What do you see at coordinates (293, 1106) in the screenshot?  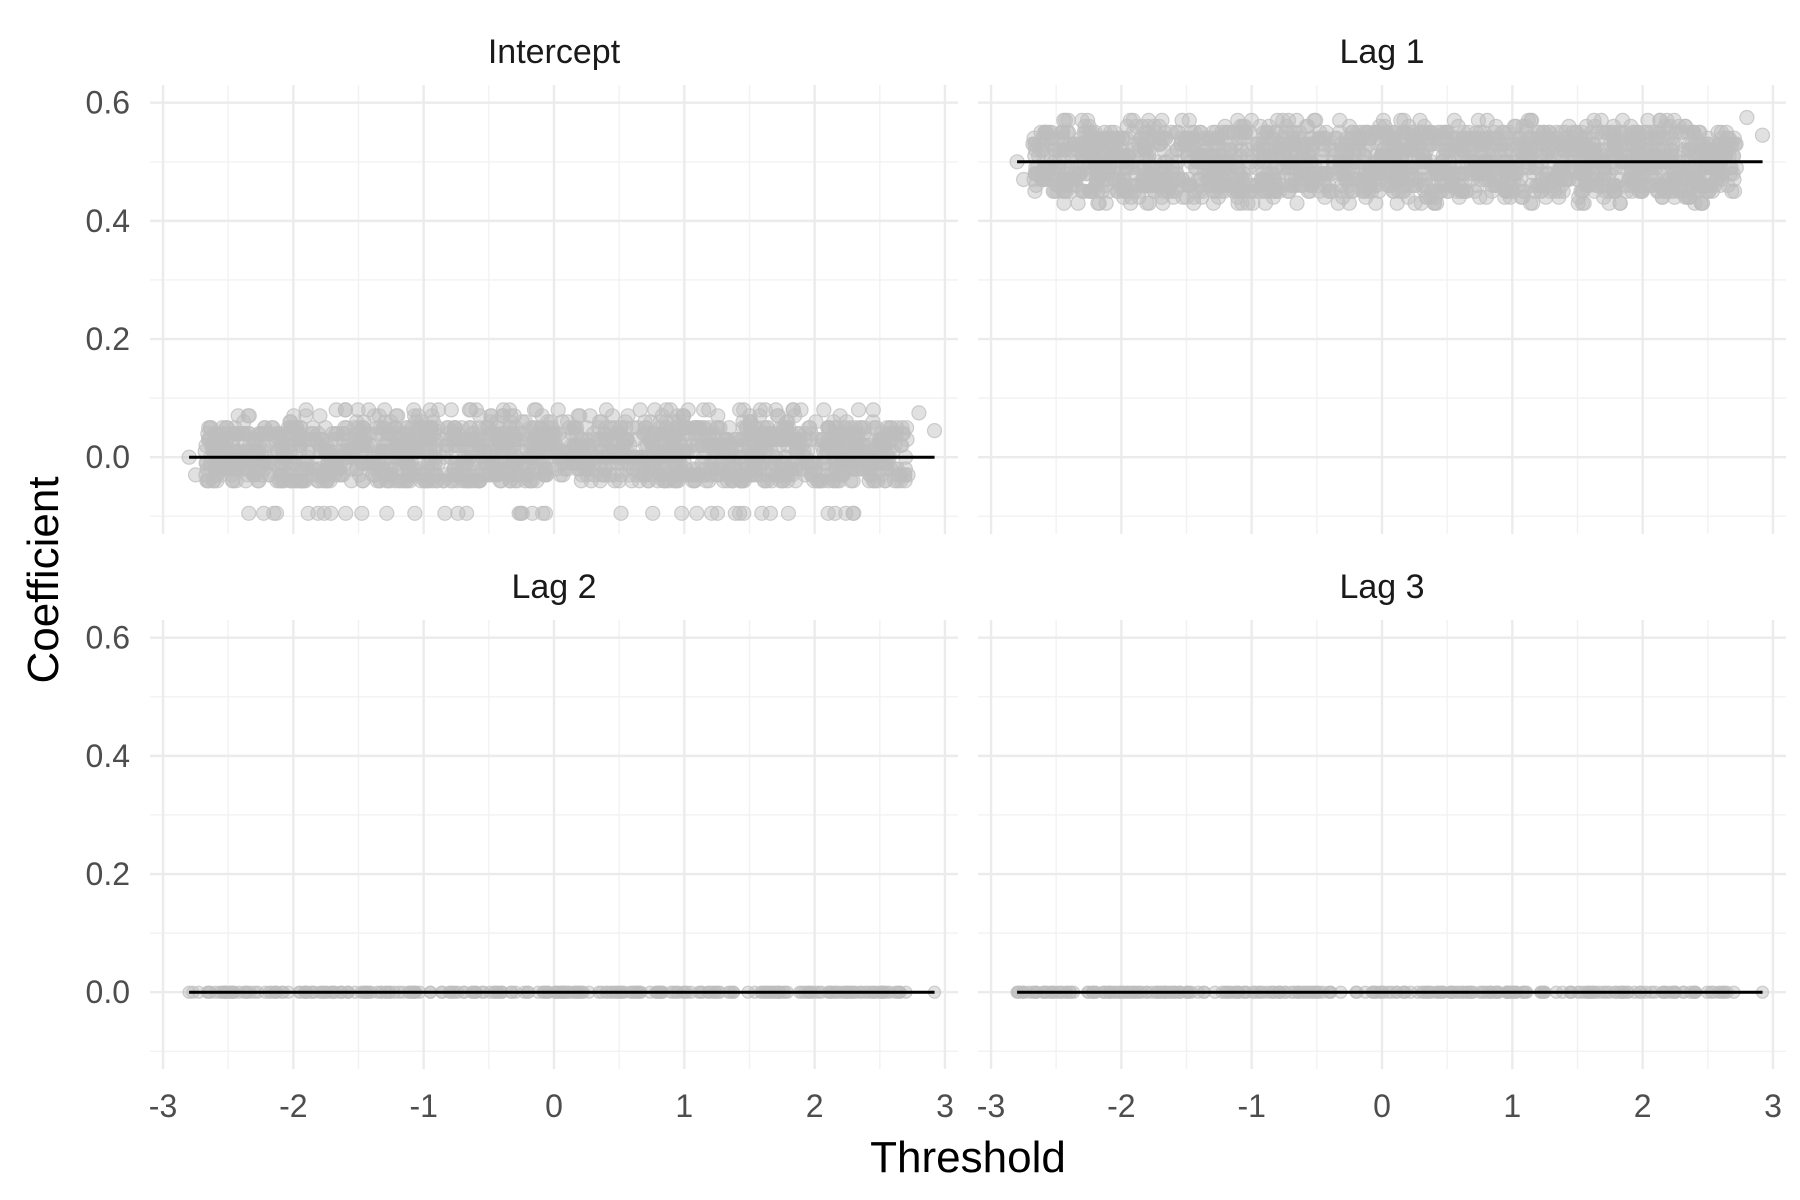 I see `x-tick-label: -2` at bounding box center [293, 1106].